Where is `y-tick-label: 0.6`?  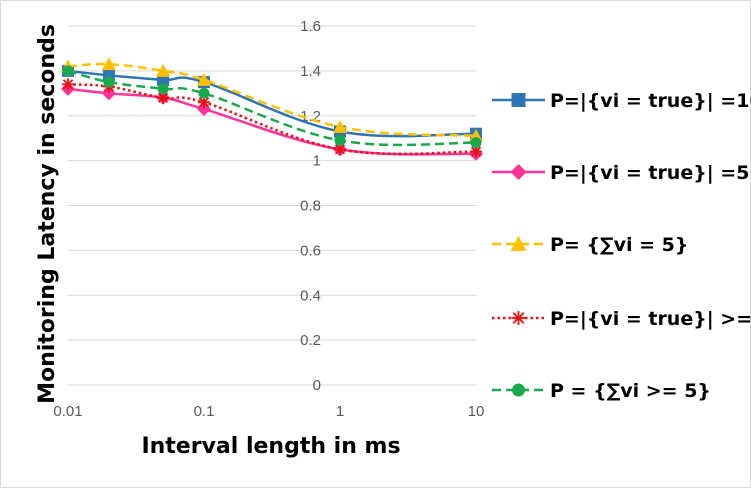 y-tick-label: 0.6 is located at coordinates (310, 250).